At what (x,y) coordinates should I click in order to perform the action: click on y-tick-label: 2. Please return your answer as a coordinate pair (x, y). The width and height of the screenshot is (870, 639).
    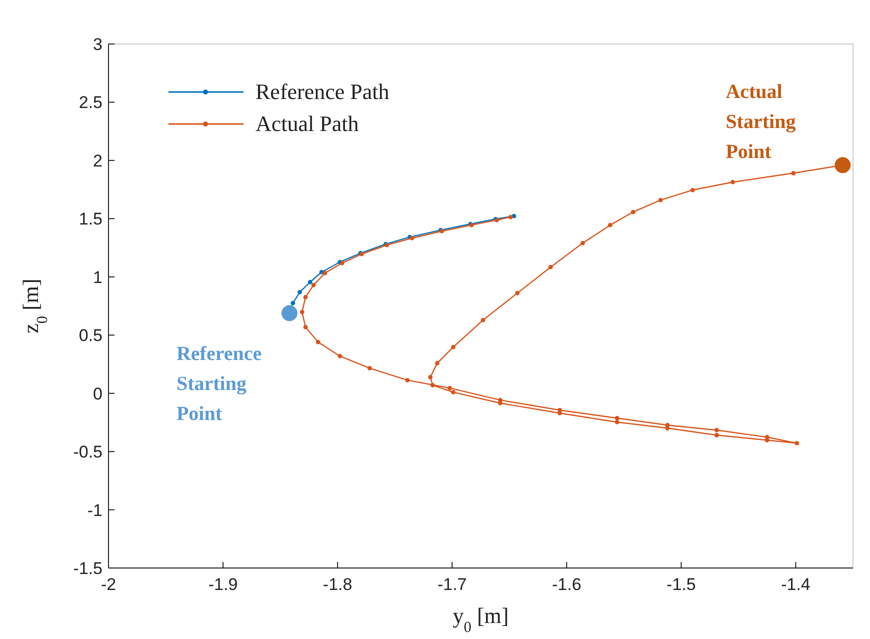
    Looking at the image, I should click on (97, 160).